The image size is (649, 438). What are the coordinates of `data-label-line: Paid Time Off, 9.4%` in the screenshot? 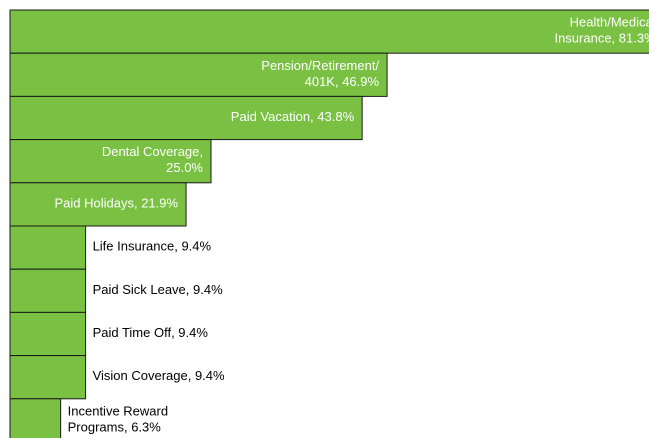 It's located at (151, 332).